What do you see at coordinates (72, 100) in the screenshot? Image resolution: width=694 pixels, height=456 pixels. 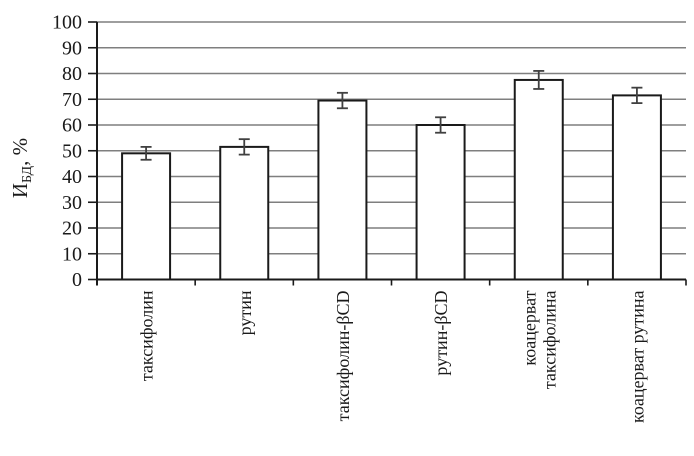 I see `y-tick-label: 70` at bounding box center [72, 100].